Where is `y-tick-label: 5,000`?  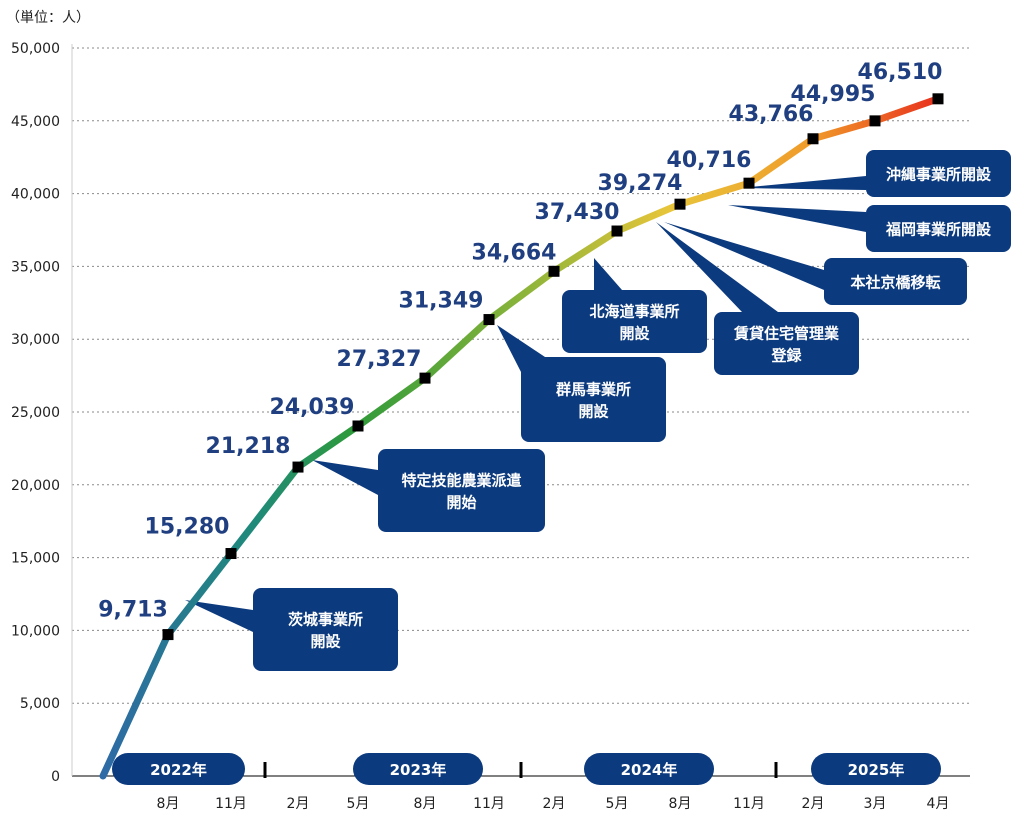 y-tick-label: 5,000 is located at coordinates (40, 704).